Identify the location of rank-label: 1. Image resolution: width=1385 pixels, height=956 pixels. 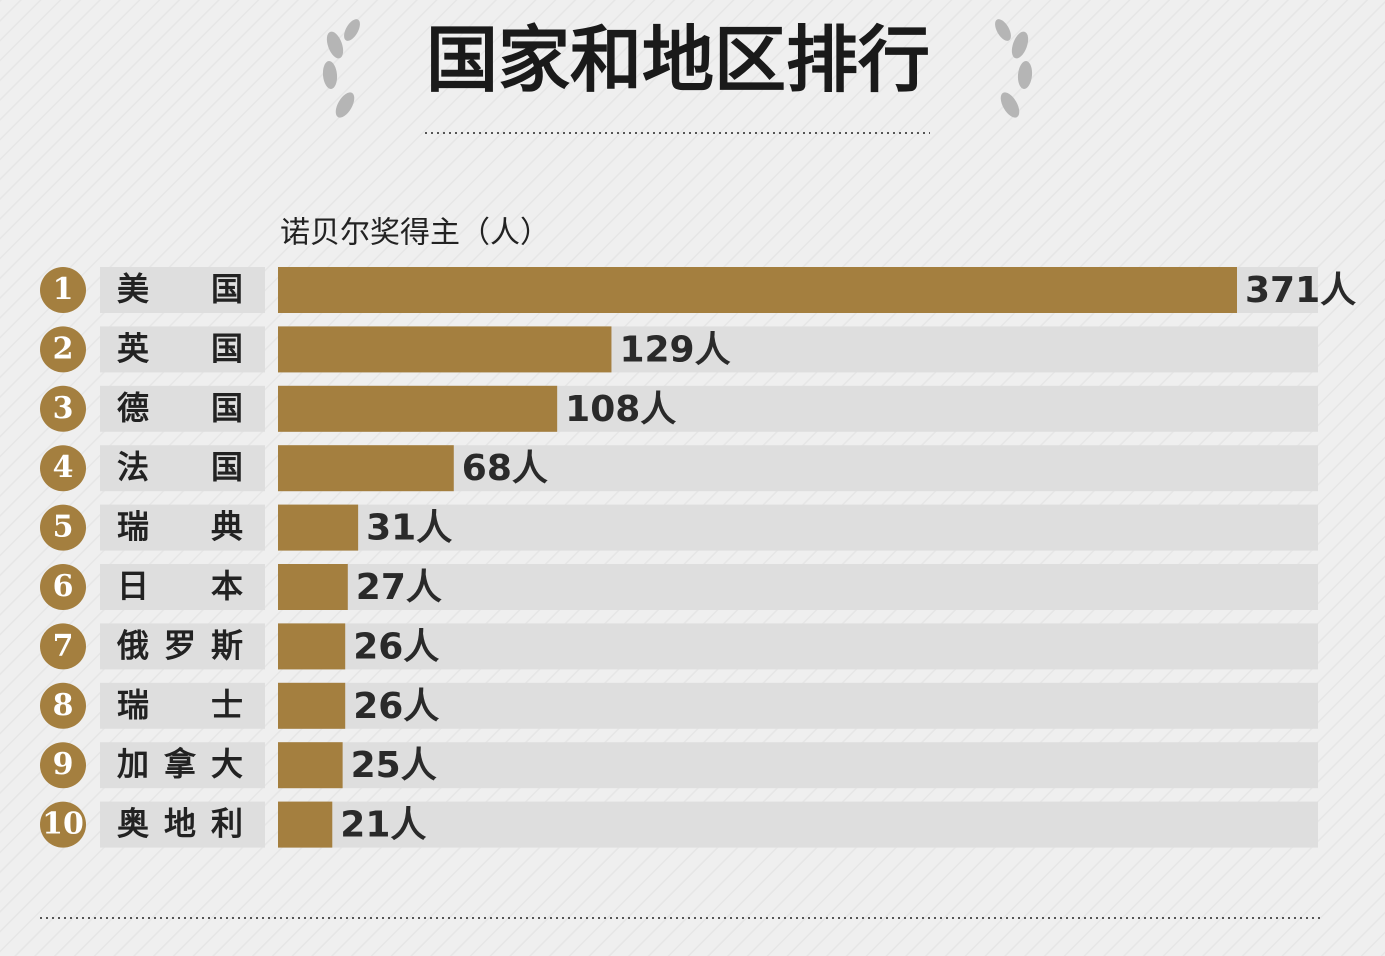
(63, 289).